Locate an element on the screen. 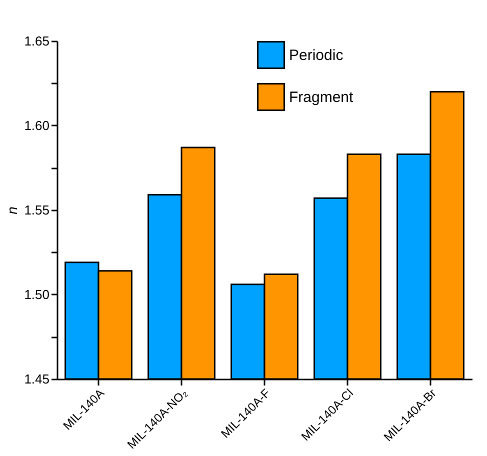  legend-label: Fragment is located at coordinates (321, 97).